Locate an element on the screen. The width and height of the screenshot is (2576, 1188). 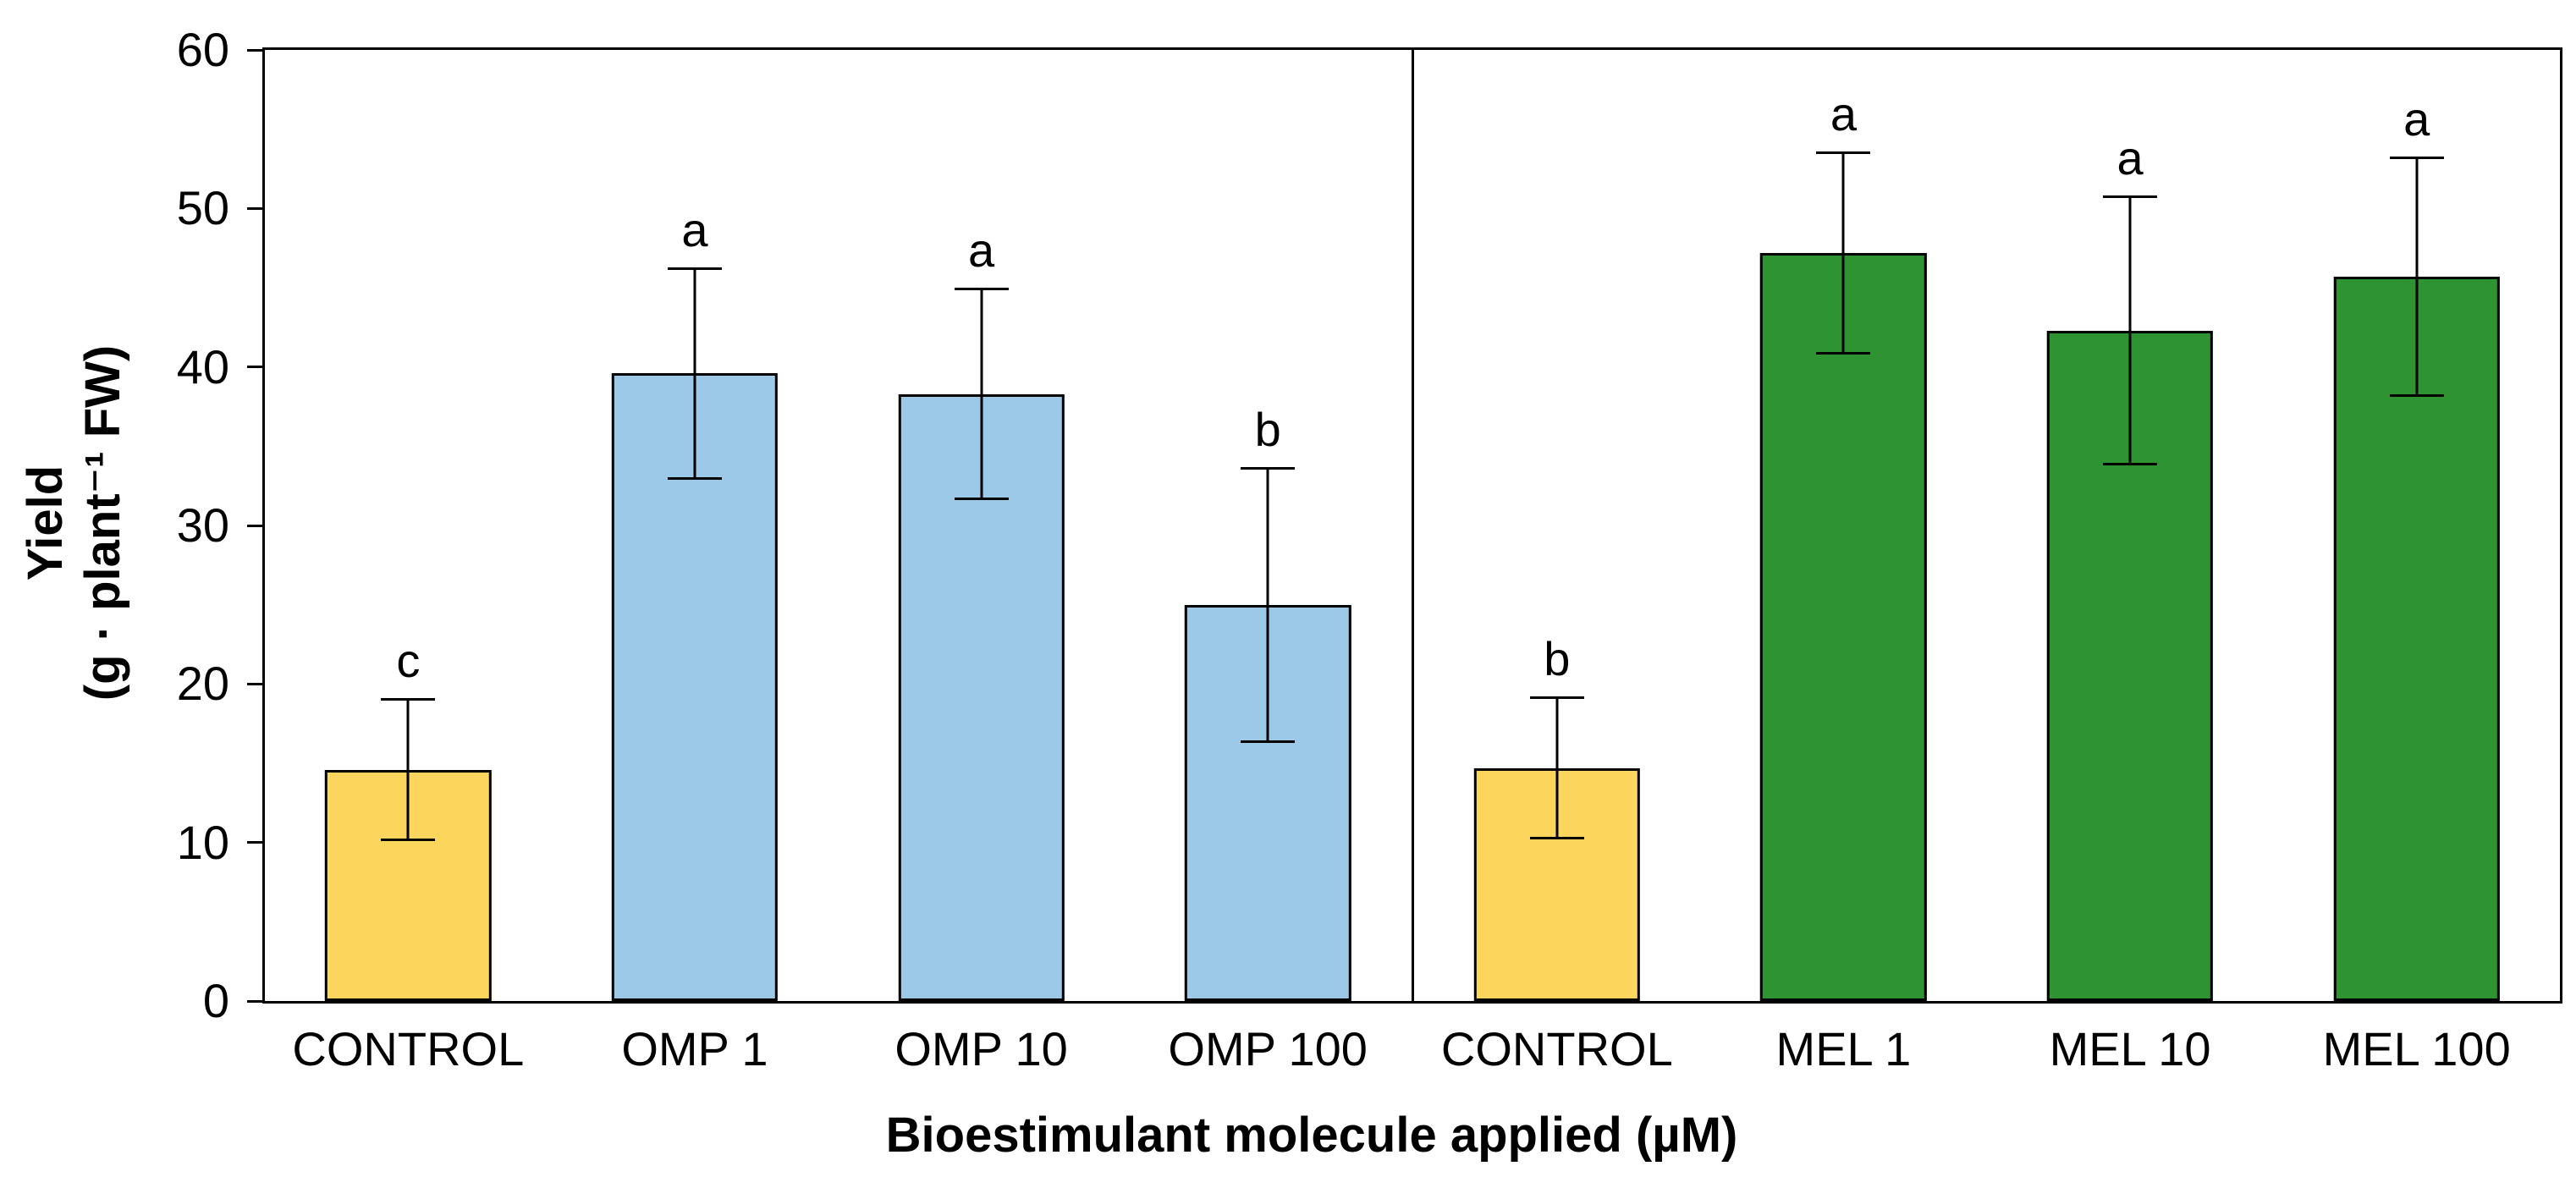
category-label: OMP 100 is located at coordinates (1268, 1048).